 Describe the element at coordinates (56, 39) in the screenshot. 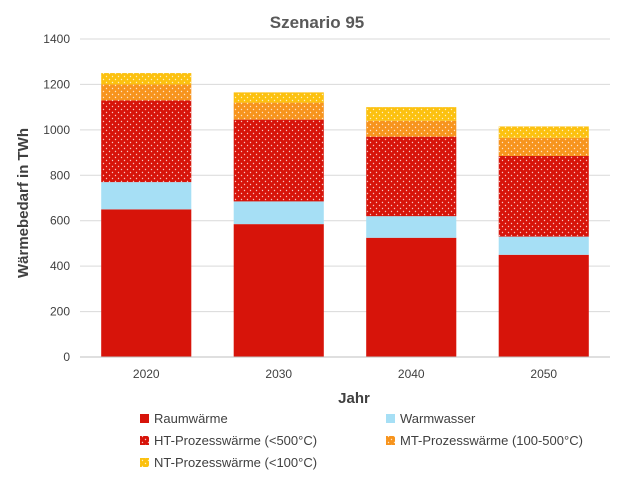

I see `y-tick-label: 1400` at that location.